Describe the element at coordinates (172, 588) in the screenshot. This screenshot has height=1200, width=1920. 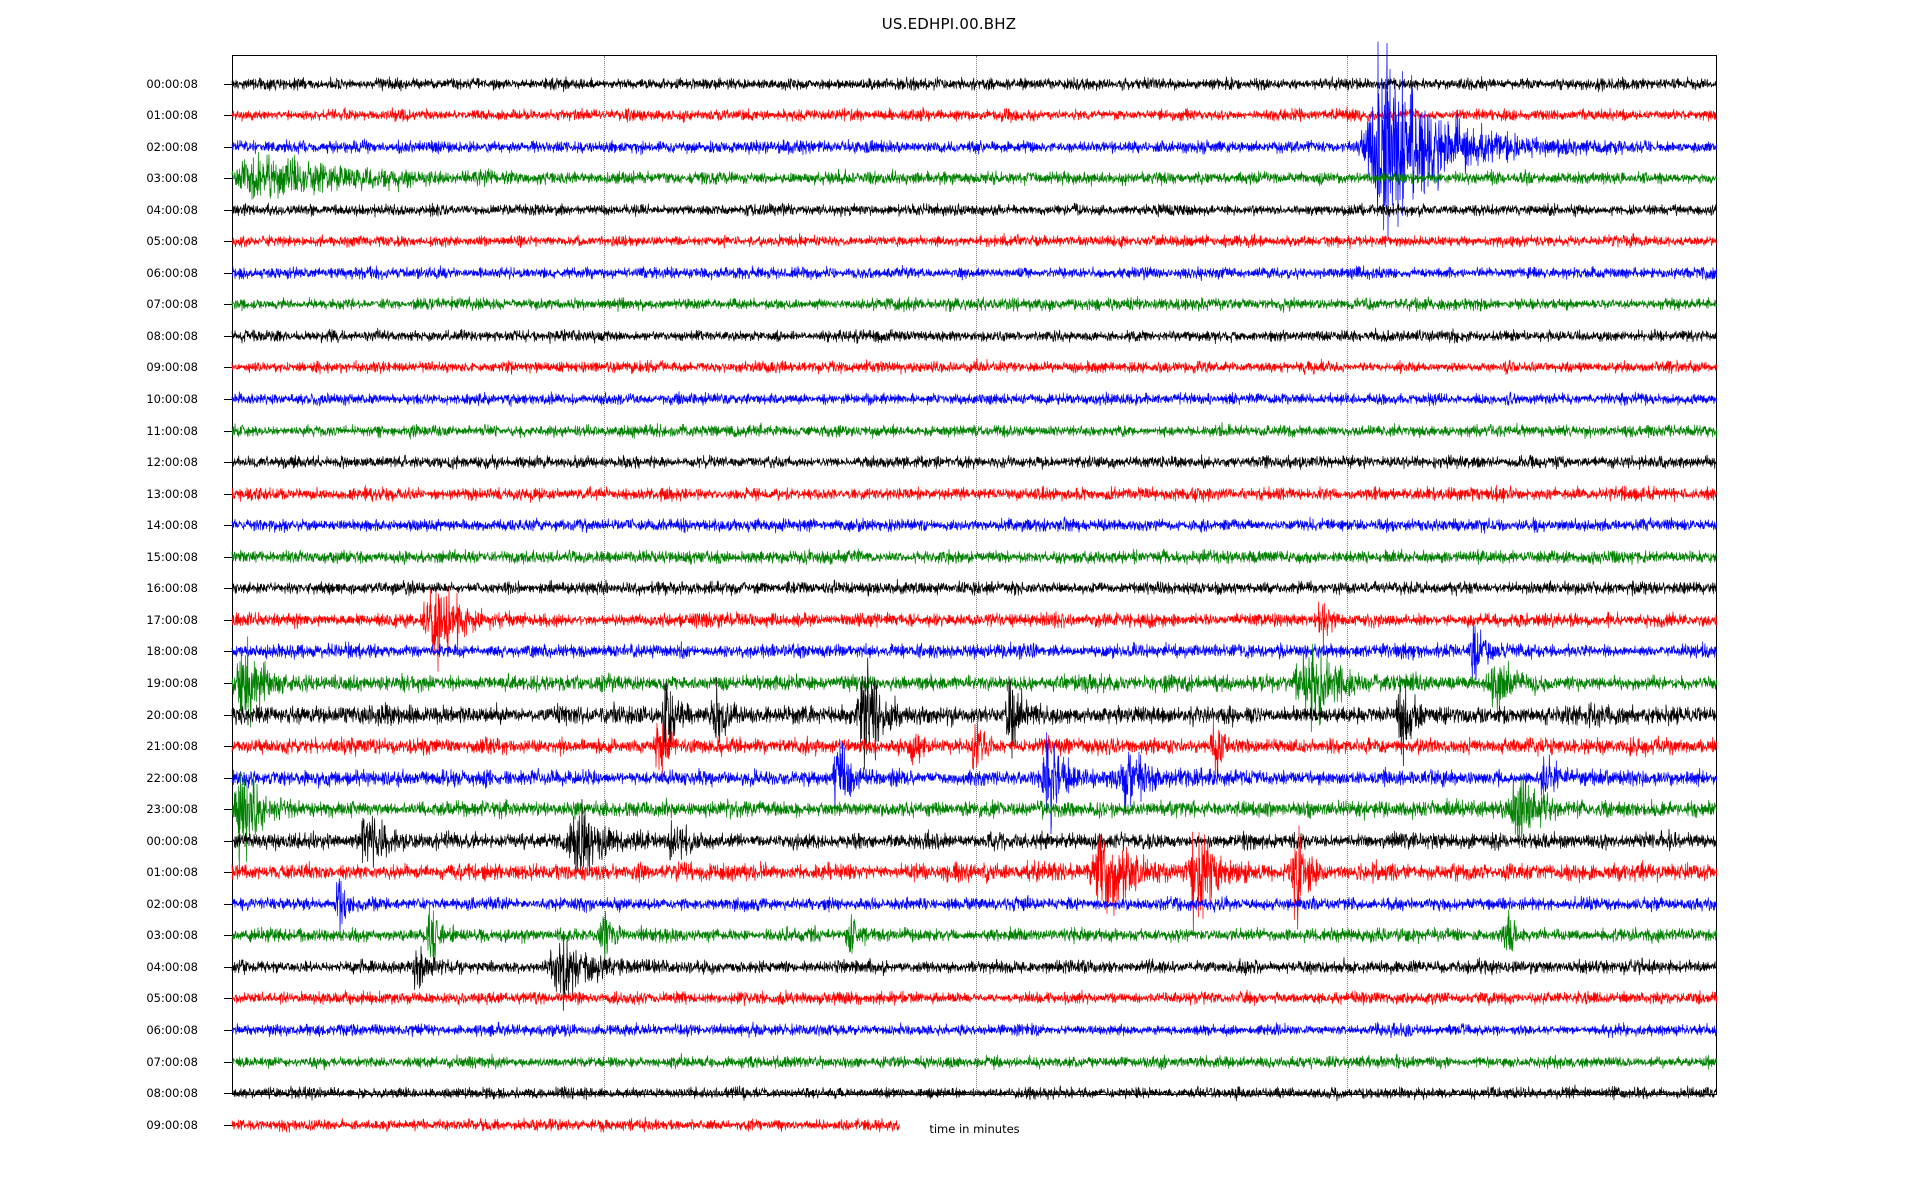
I see `y-tick-label-16: 16:00:08` at that location.